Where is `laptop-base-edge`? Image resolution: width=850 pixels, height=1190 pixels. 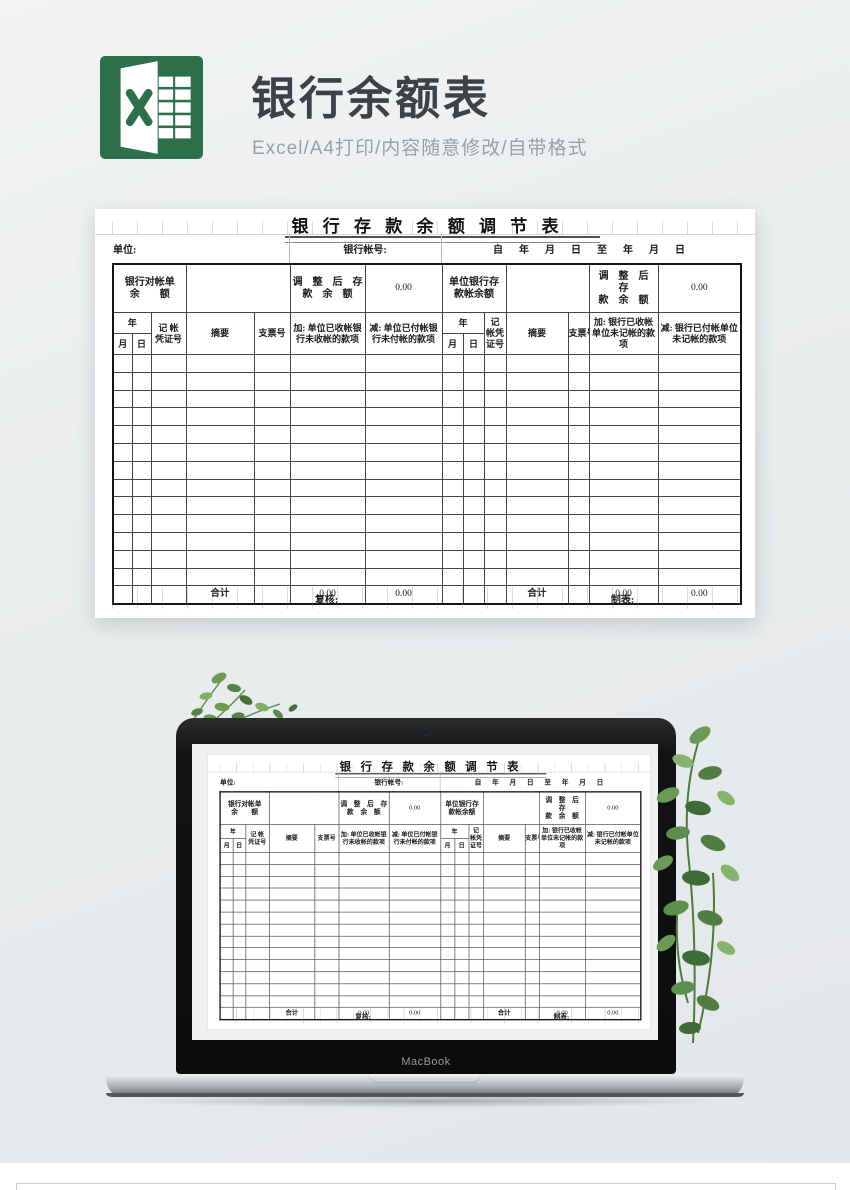
laptop-base-edge is located at coordinates (425, 1095).